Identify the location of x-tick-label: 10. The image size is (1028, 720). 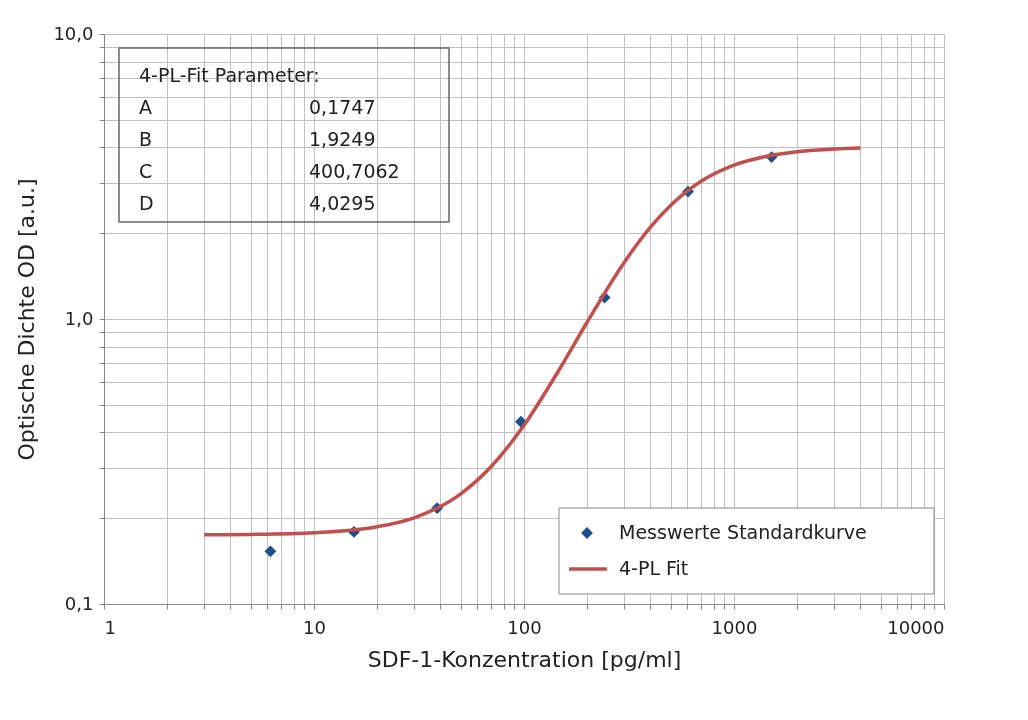
(314, 627).